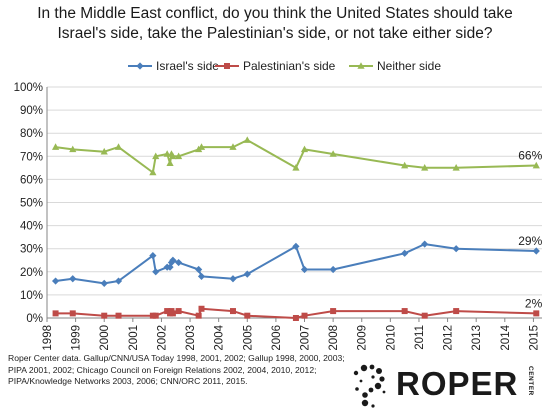  What do you see at coordinates (363, 337) in the screenshot?
I see `x-tick-label: 2009` at bounding box center [363, 337].